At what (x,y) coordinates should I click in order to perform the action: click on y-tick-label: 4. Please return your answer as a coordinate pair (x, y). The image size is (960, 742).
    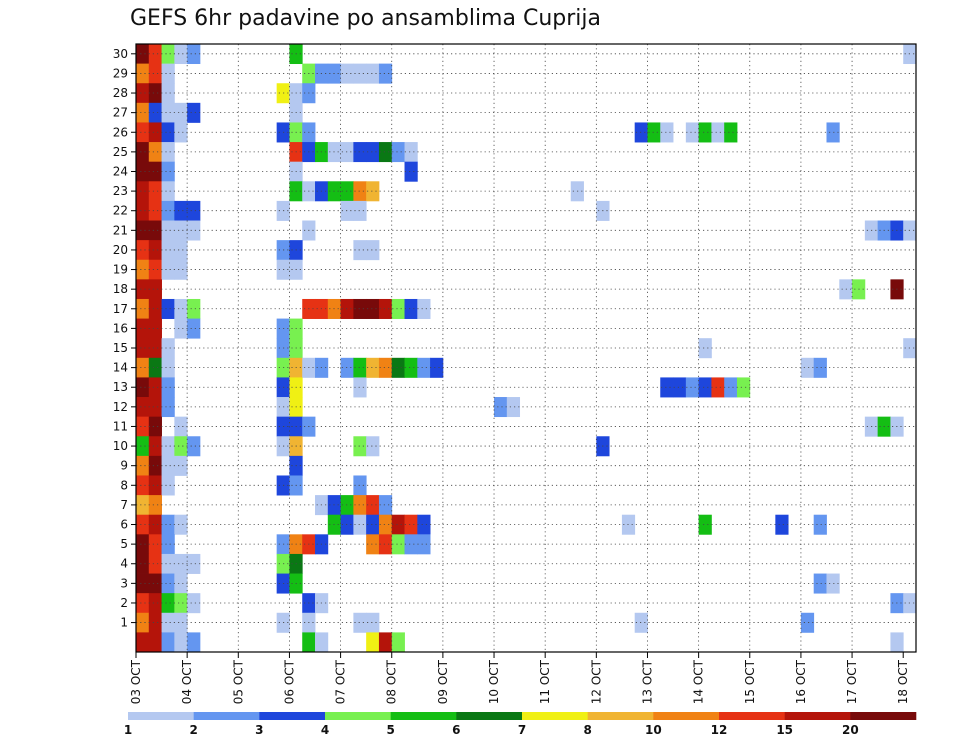
    Looking at the image, I should click on (124, 564).